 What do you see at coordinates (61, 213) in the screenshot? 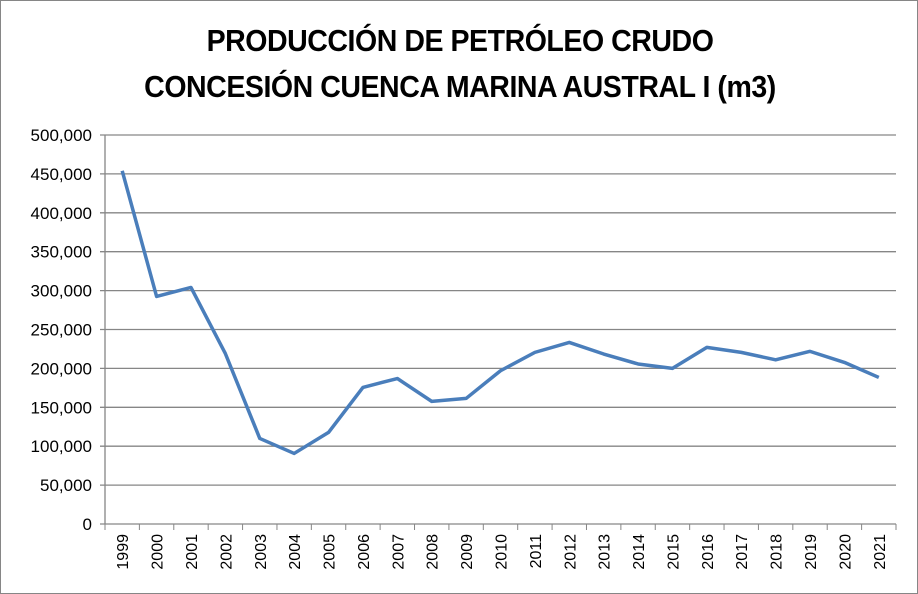
I see `y-tick-label: 400,000` at bounding box center [61, 213].